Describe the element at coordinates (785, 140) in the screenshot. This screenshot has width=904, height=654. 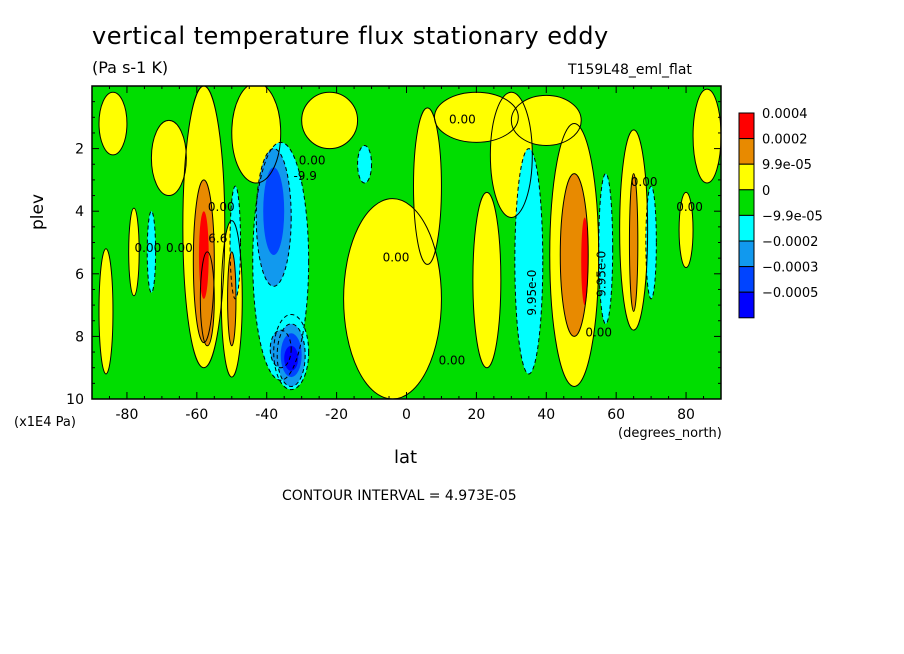
I see `colorbar-label-1: 0.0002` at that location.